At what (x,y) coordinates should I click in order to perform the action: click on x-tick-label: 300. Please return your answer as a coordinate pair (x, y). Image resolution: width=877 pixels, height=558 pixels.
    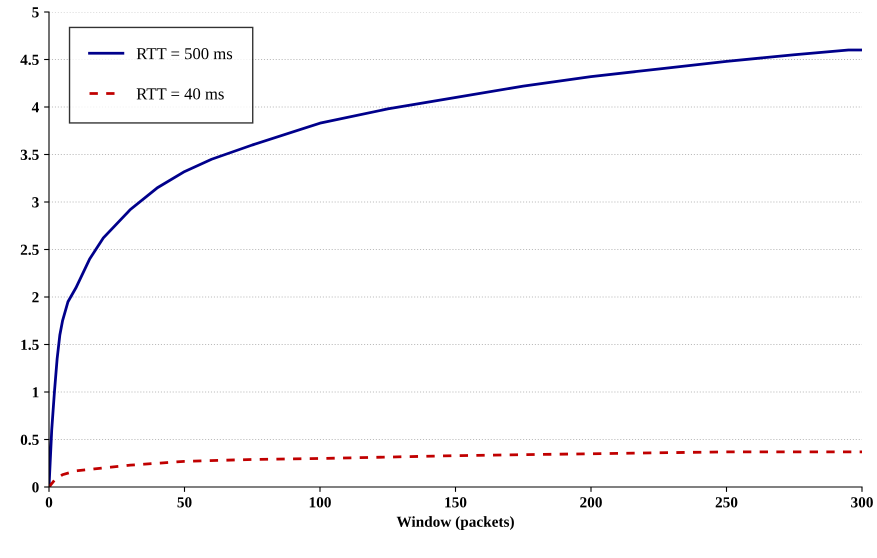
    Looking at the image, I should click on (862, 502).